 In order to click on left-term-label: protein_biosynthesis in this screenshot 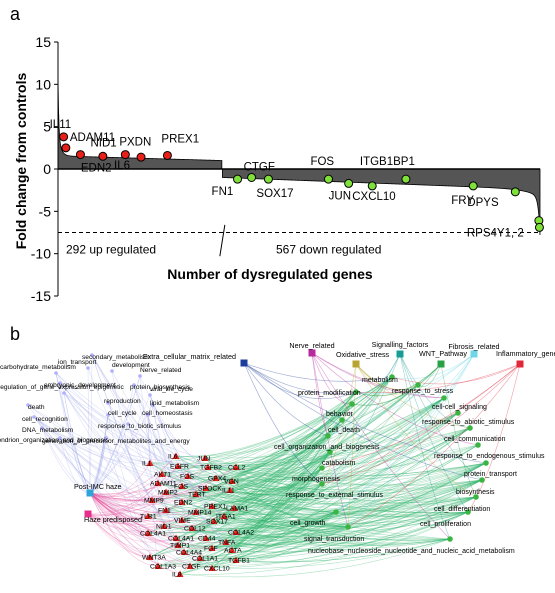, I will do `click(160, 387)`.